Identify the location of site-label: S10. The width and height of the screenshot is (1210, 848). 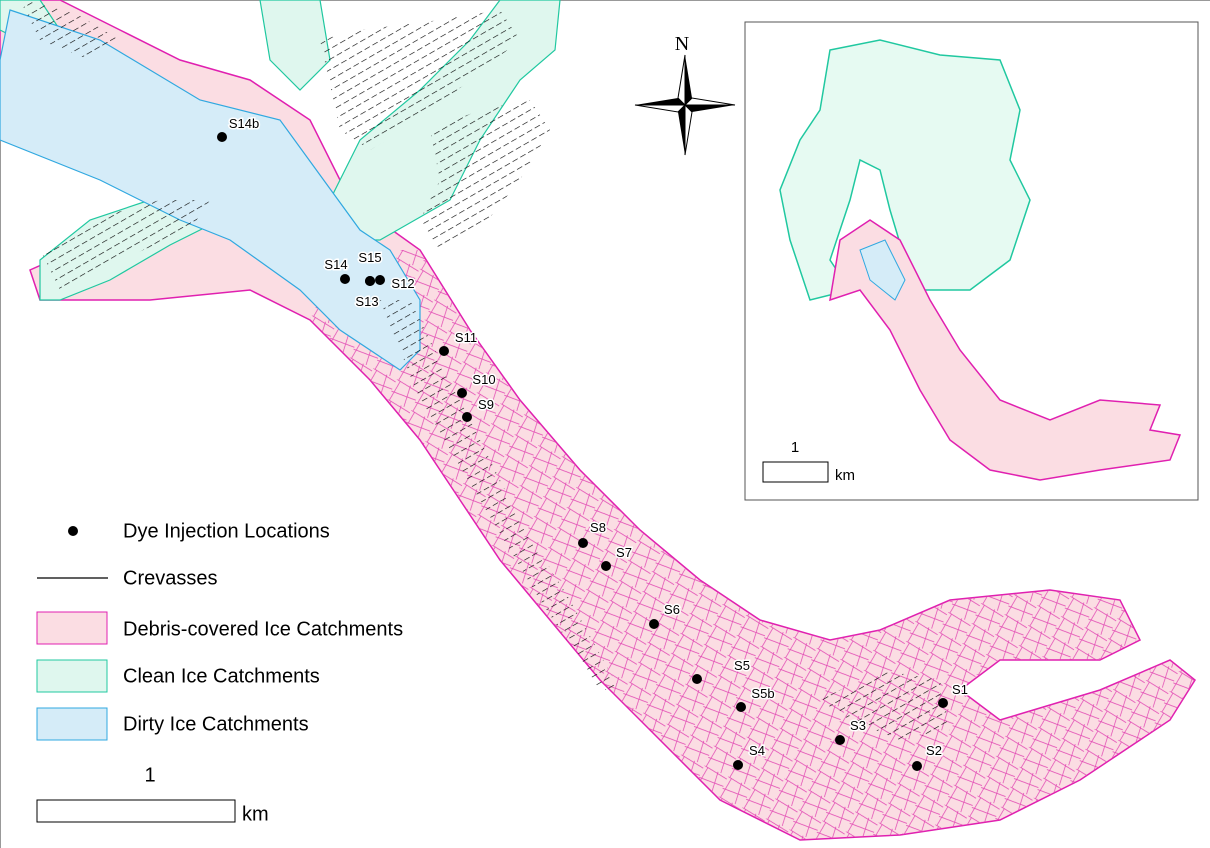
(483, 379).